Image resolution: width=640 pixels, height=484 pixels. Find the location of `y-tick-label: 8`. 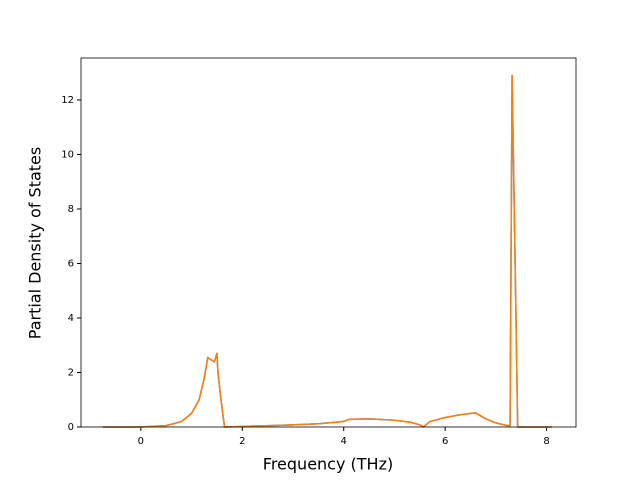

y-tick-label: 8 is located at coordinates (71, 209).